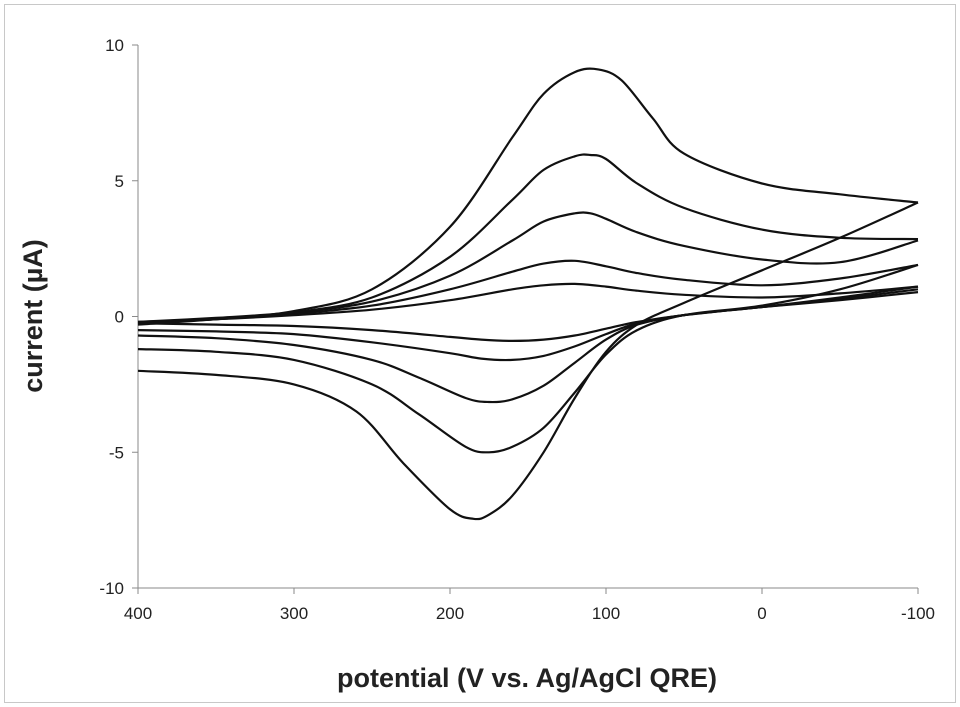  Describe the element at coordinates (606, 613) in the screenshot. I see `x-tick-label: 100` at that location.